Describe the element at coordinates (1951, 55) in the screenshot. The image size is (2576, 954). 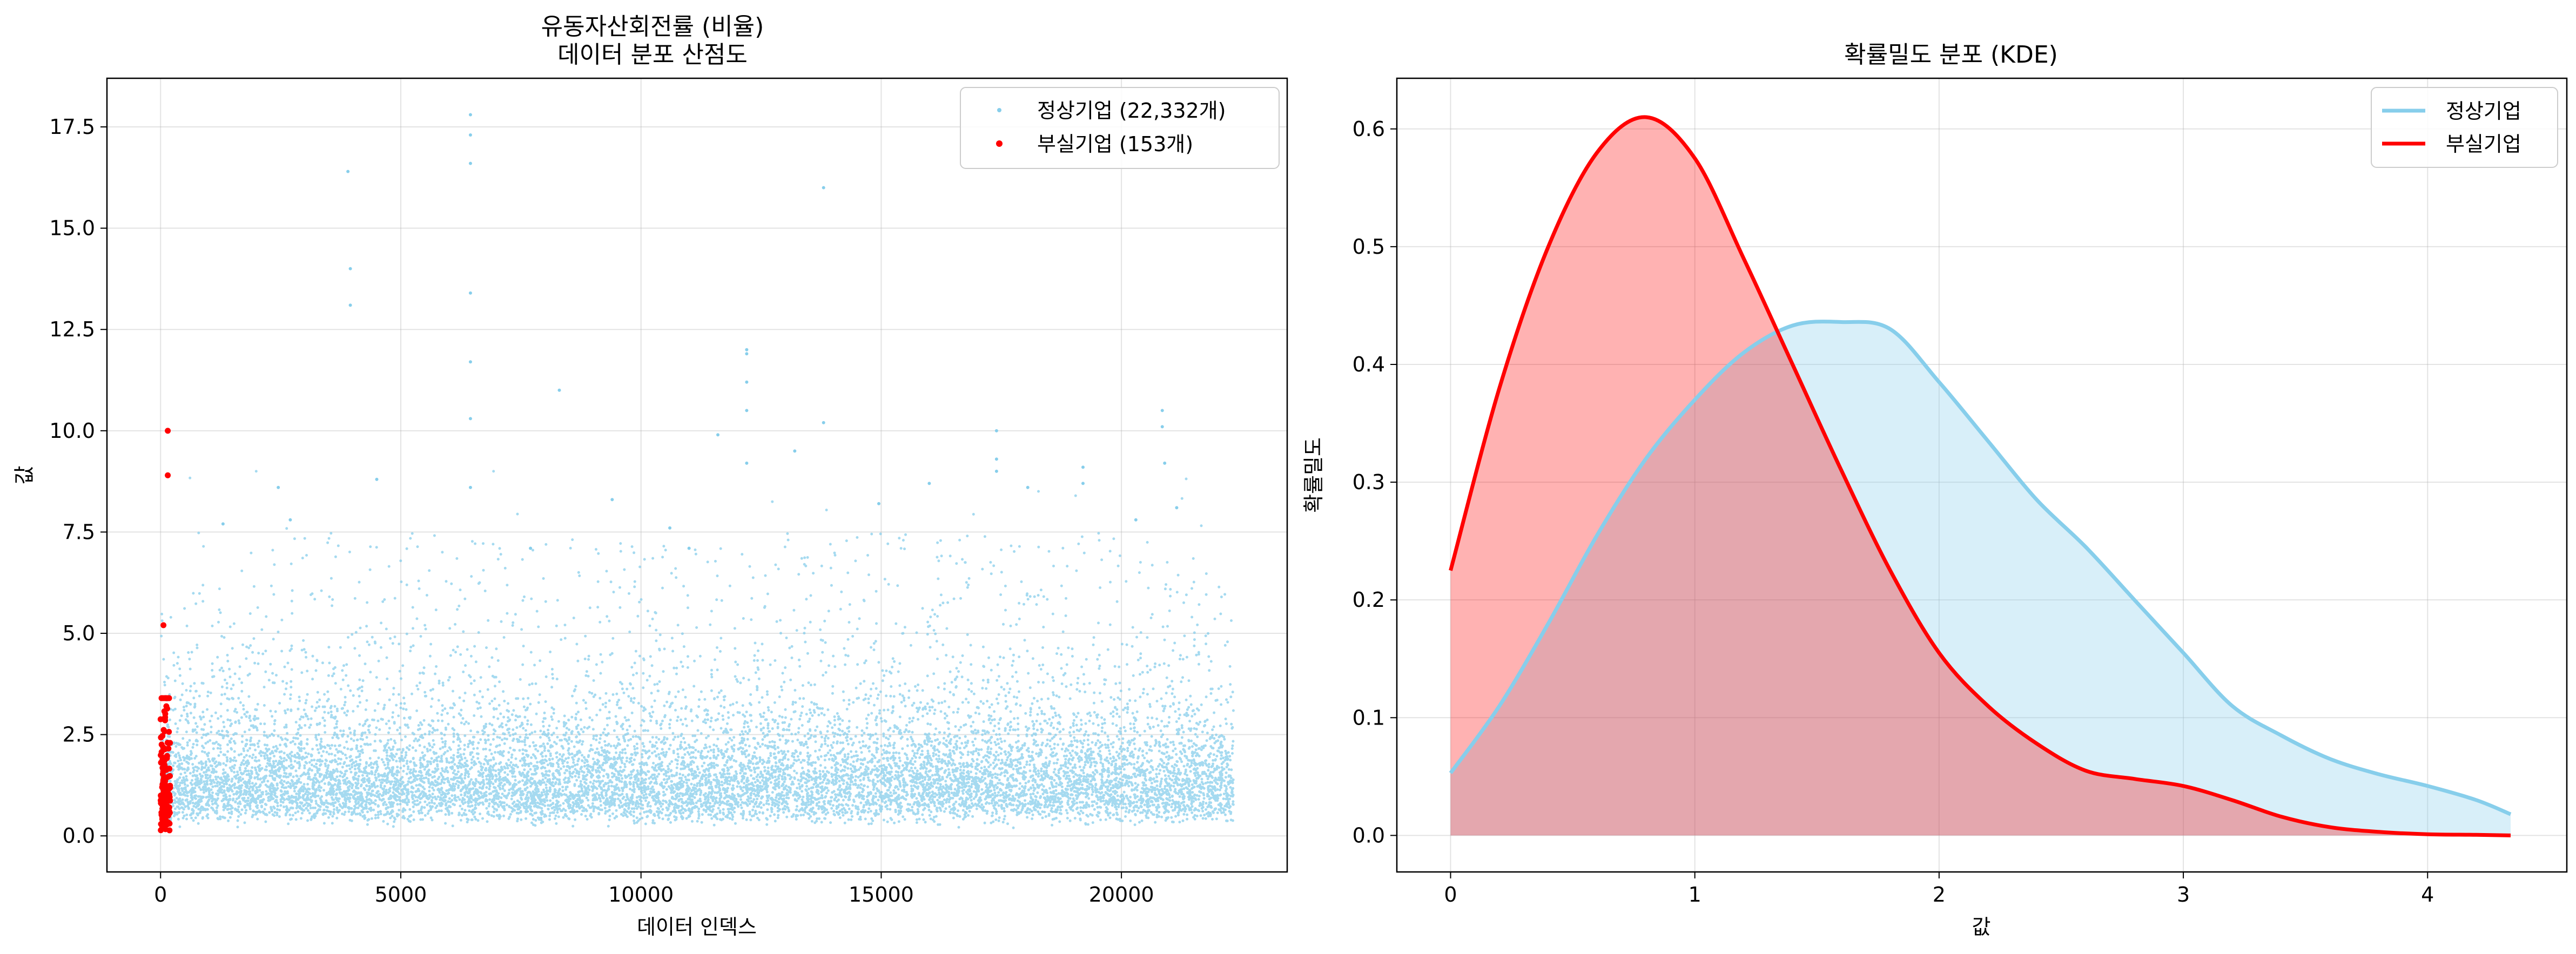
I see `kde-title: 확률밀도 분포 (KDE)` at that location.